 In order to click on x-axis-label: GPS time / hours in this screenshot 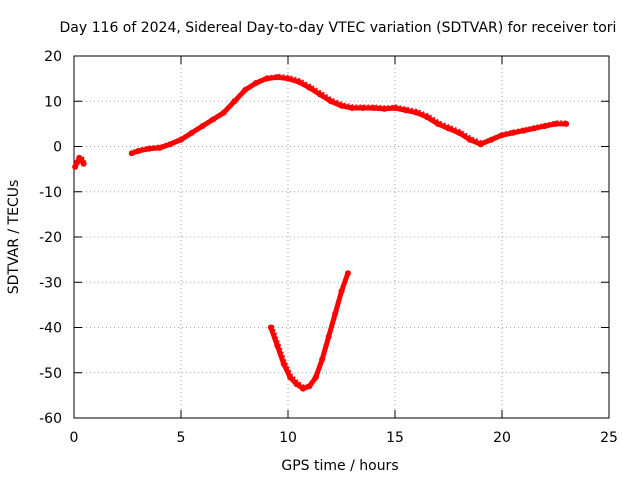, I will do `click(339, 466)`.